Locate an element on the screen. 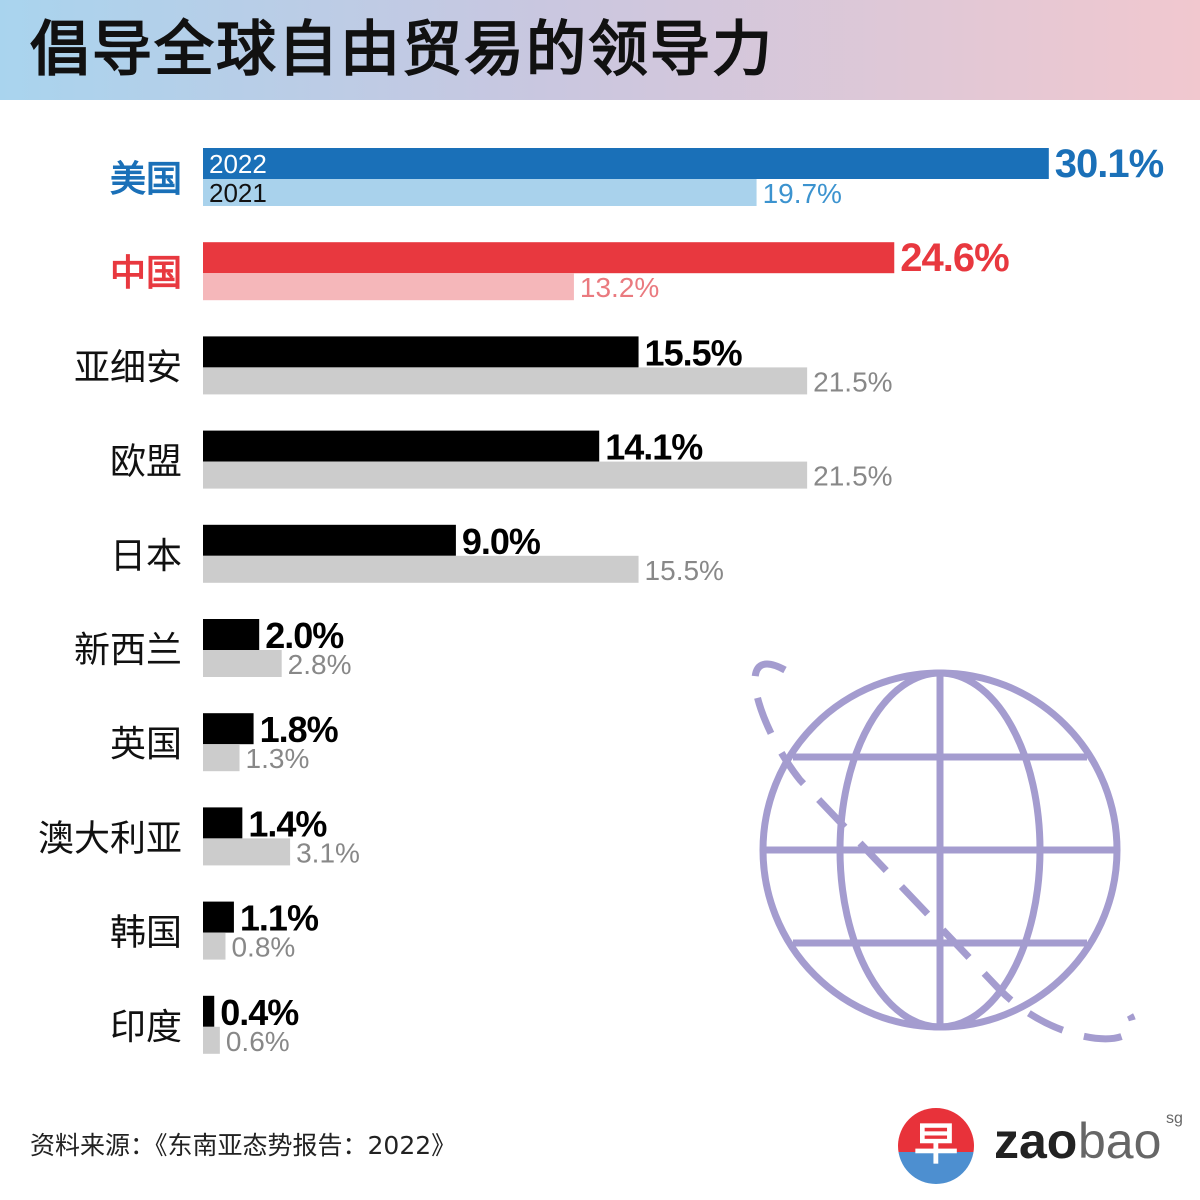 The image size is (1200, 1200). data-label-2021: 1.3% is located at coordinates (278, 758).